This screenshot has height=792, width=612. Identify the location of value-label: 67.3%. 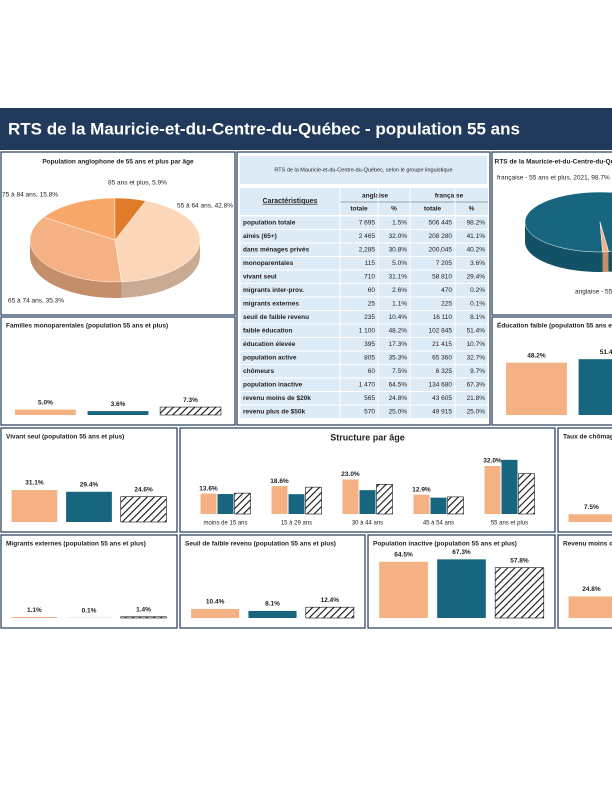
(461, 552).